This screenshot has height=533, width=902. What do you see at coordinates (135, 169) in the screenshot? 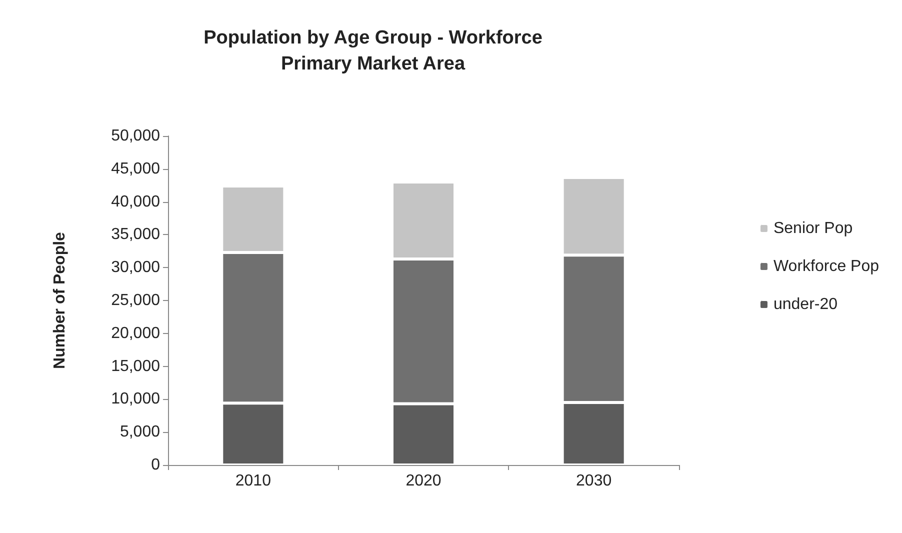
I see `y-tick-label: 45,000` at bounding box center [135, 169].